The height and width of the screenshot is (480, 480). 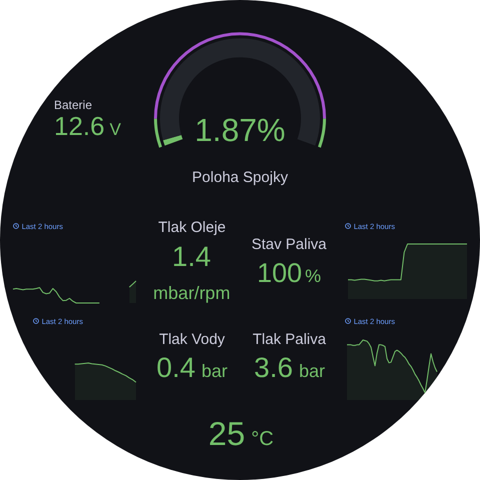 What do you see at coordinates (176, 367) in the screenshot?
I see `text: 0.4` at bounding box center [176, 367].